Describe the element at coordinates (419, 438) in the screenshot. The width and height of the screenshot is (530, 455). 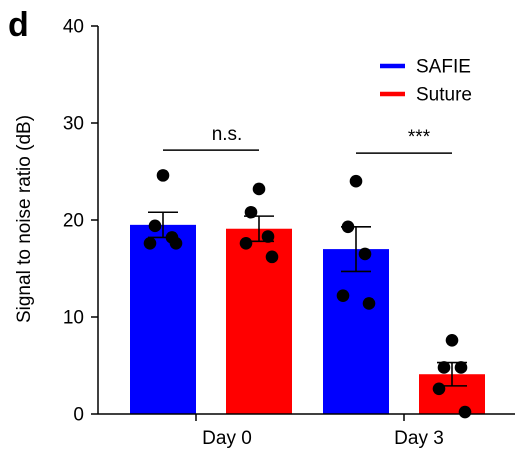
I see `x-category-label: Day 3` at that location.